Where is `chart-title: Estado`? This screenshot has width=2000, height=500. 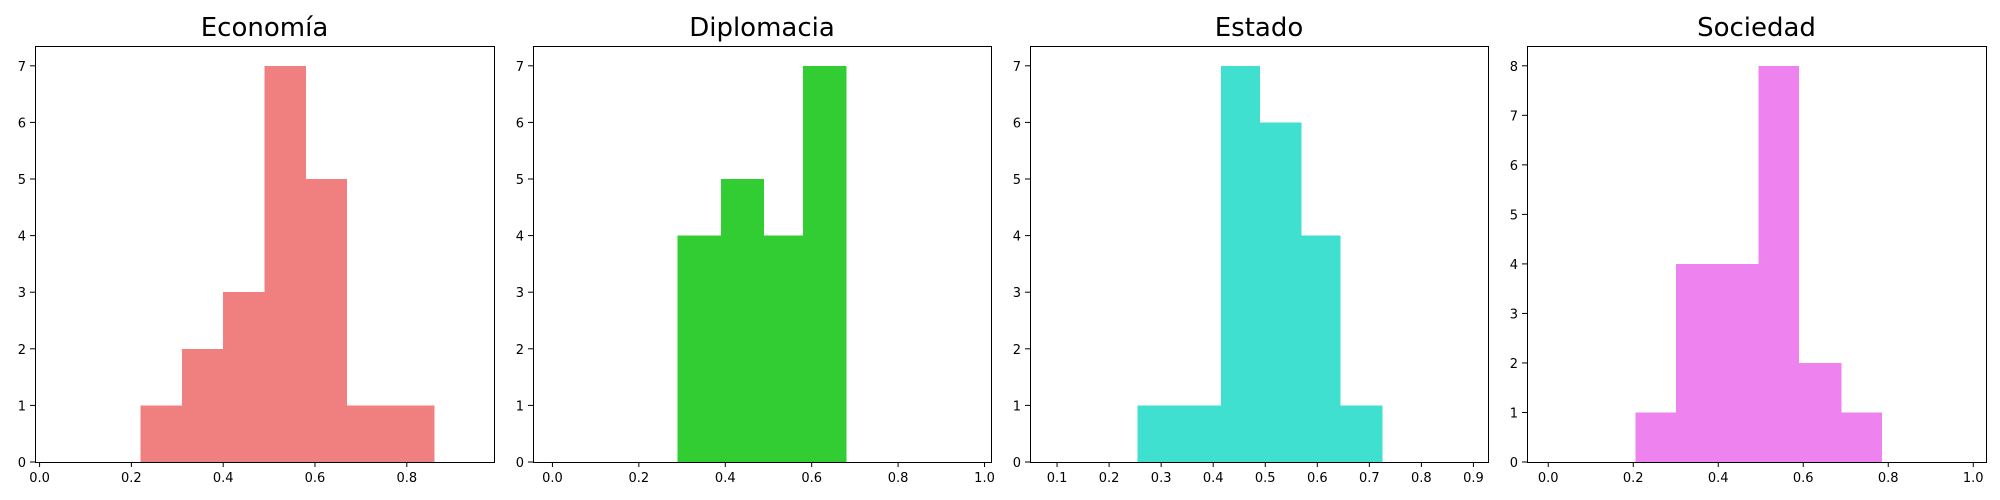
chart-title: Estado is located at coordinates (1259, 28).